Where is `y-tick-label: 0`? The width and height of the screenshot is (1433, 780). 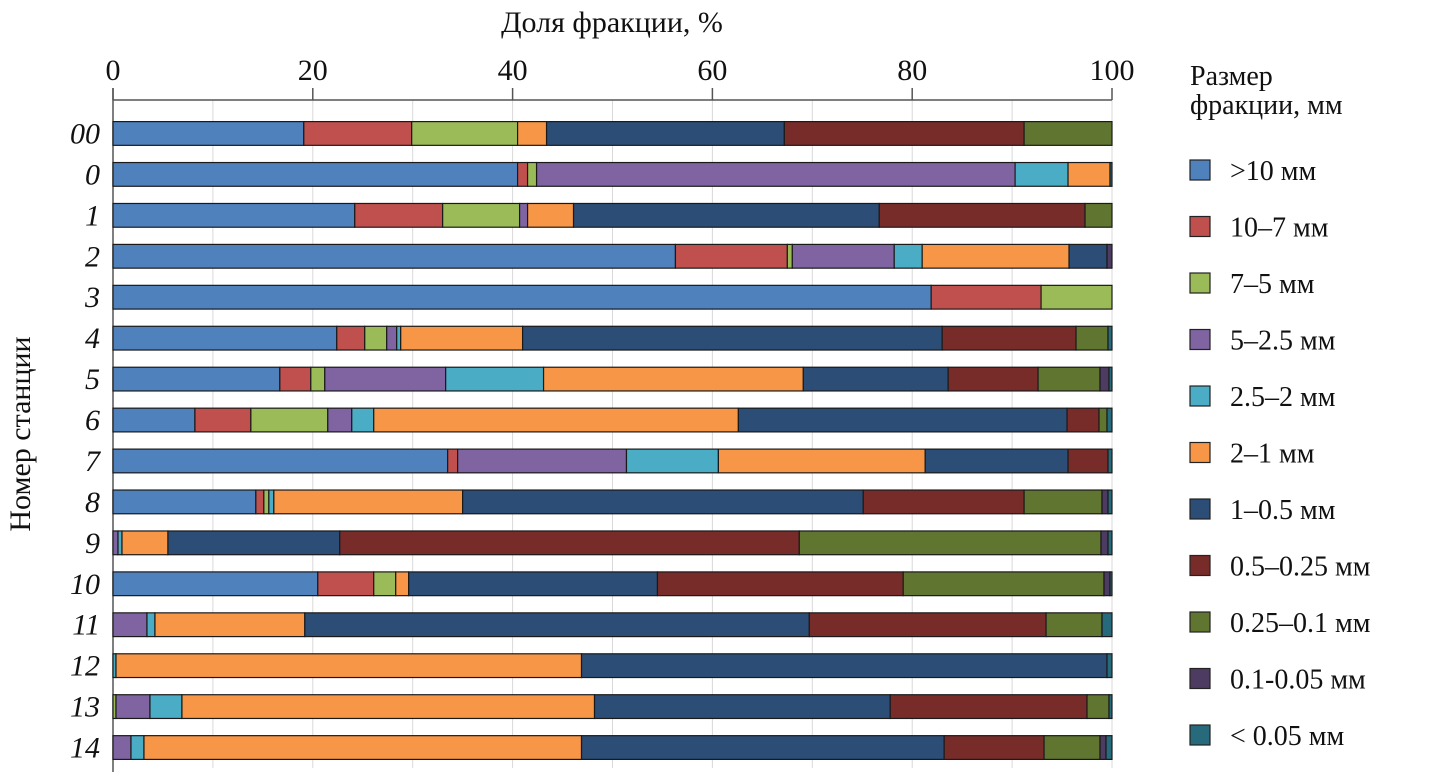
y-tick-label: 0 is located at coordinates (92, 174).